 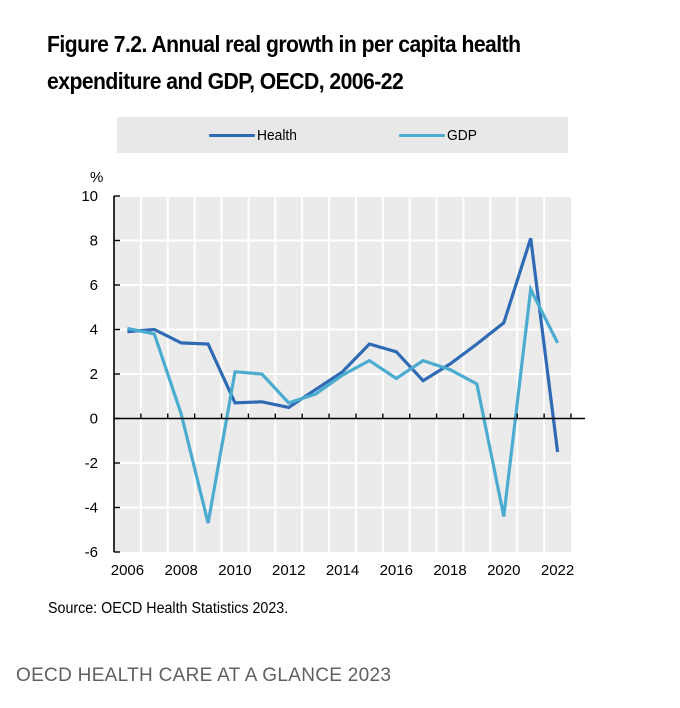 I want to click on y-axis-unit-label: %, so click(x=96, y=177).